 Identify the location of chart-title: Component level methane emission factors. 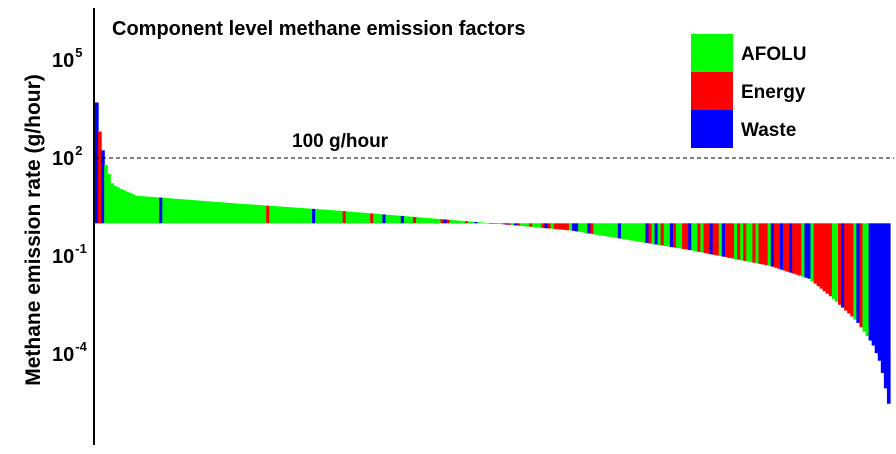
(318, 29).